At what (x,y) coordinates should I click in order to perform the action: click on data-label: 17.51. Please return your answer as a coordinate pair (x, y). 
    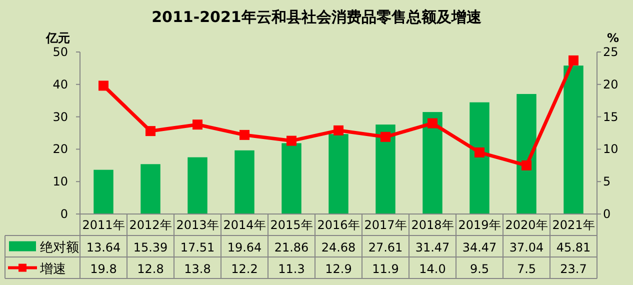
    Looking at the image, I should click on (197, 247).